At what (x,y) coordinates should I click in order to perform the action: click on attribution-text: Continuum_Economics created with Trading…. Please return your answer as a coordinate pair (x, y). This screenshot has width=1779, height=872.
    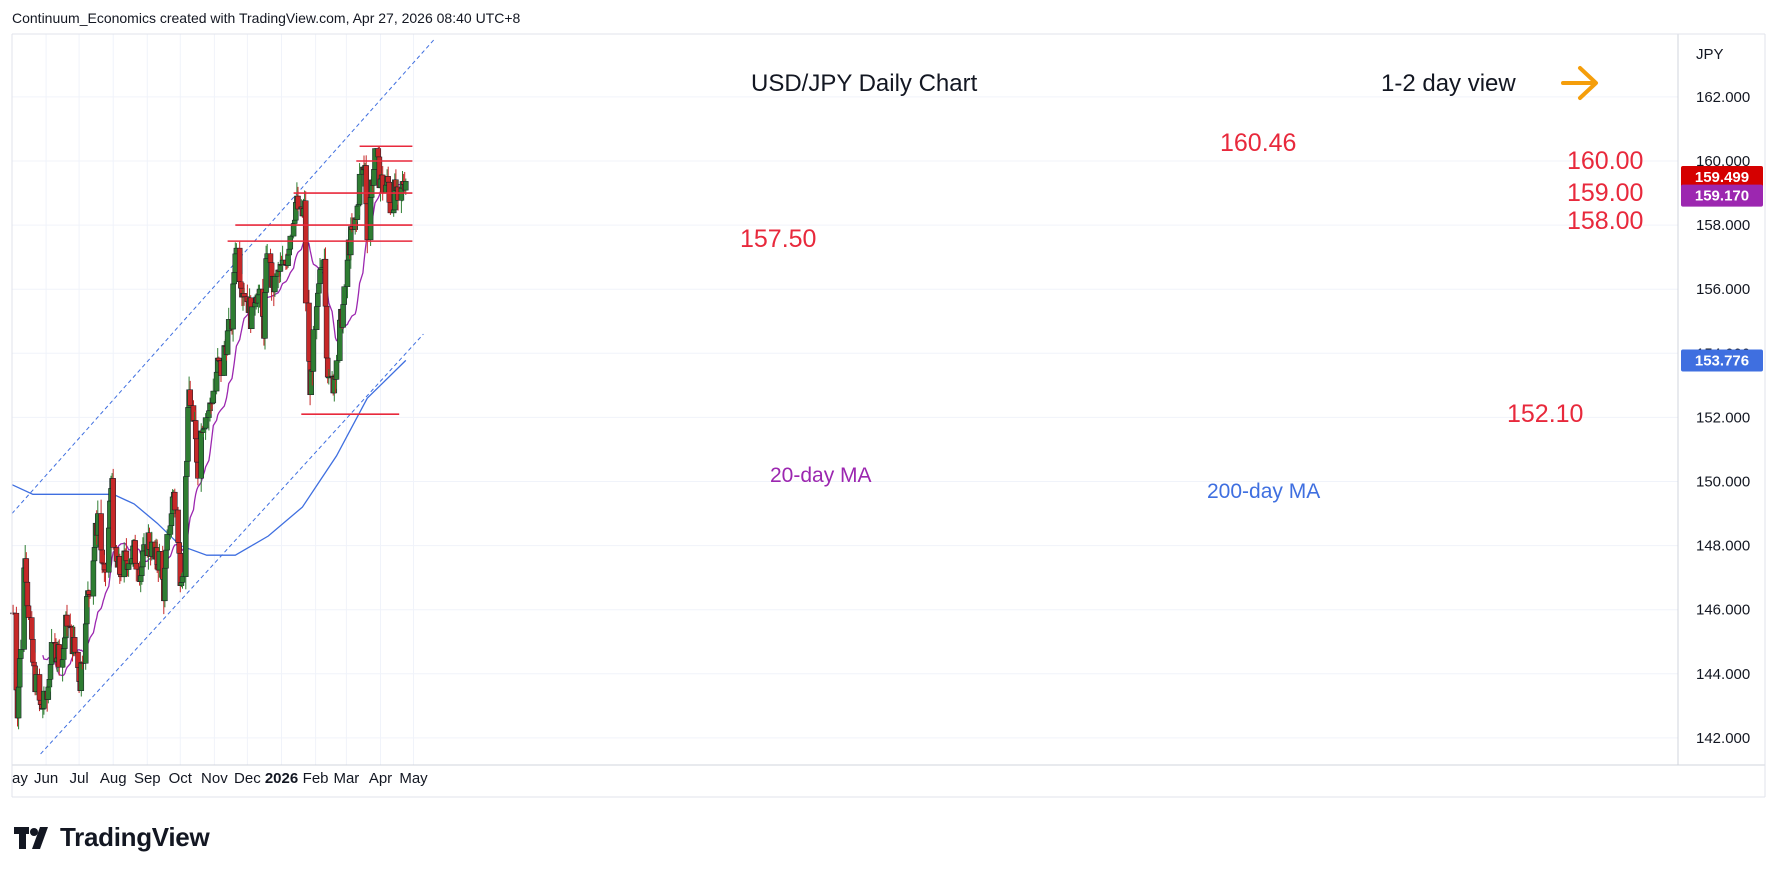
    Looking at the image, I should click on (266, 18).